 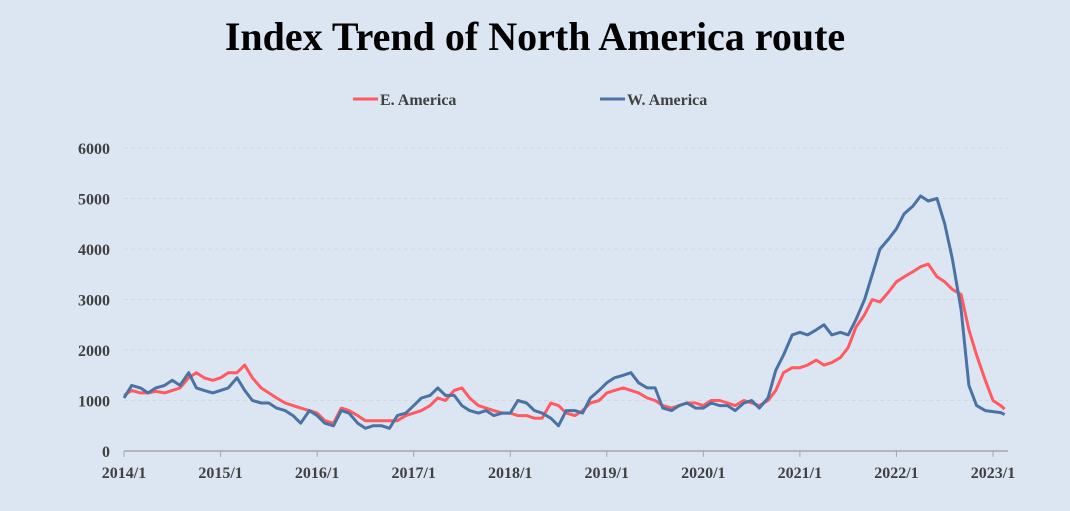 I want to click on legend-label-w-america: W. America, so click(x=667, y=100).